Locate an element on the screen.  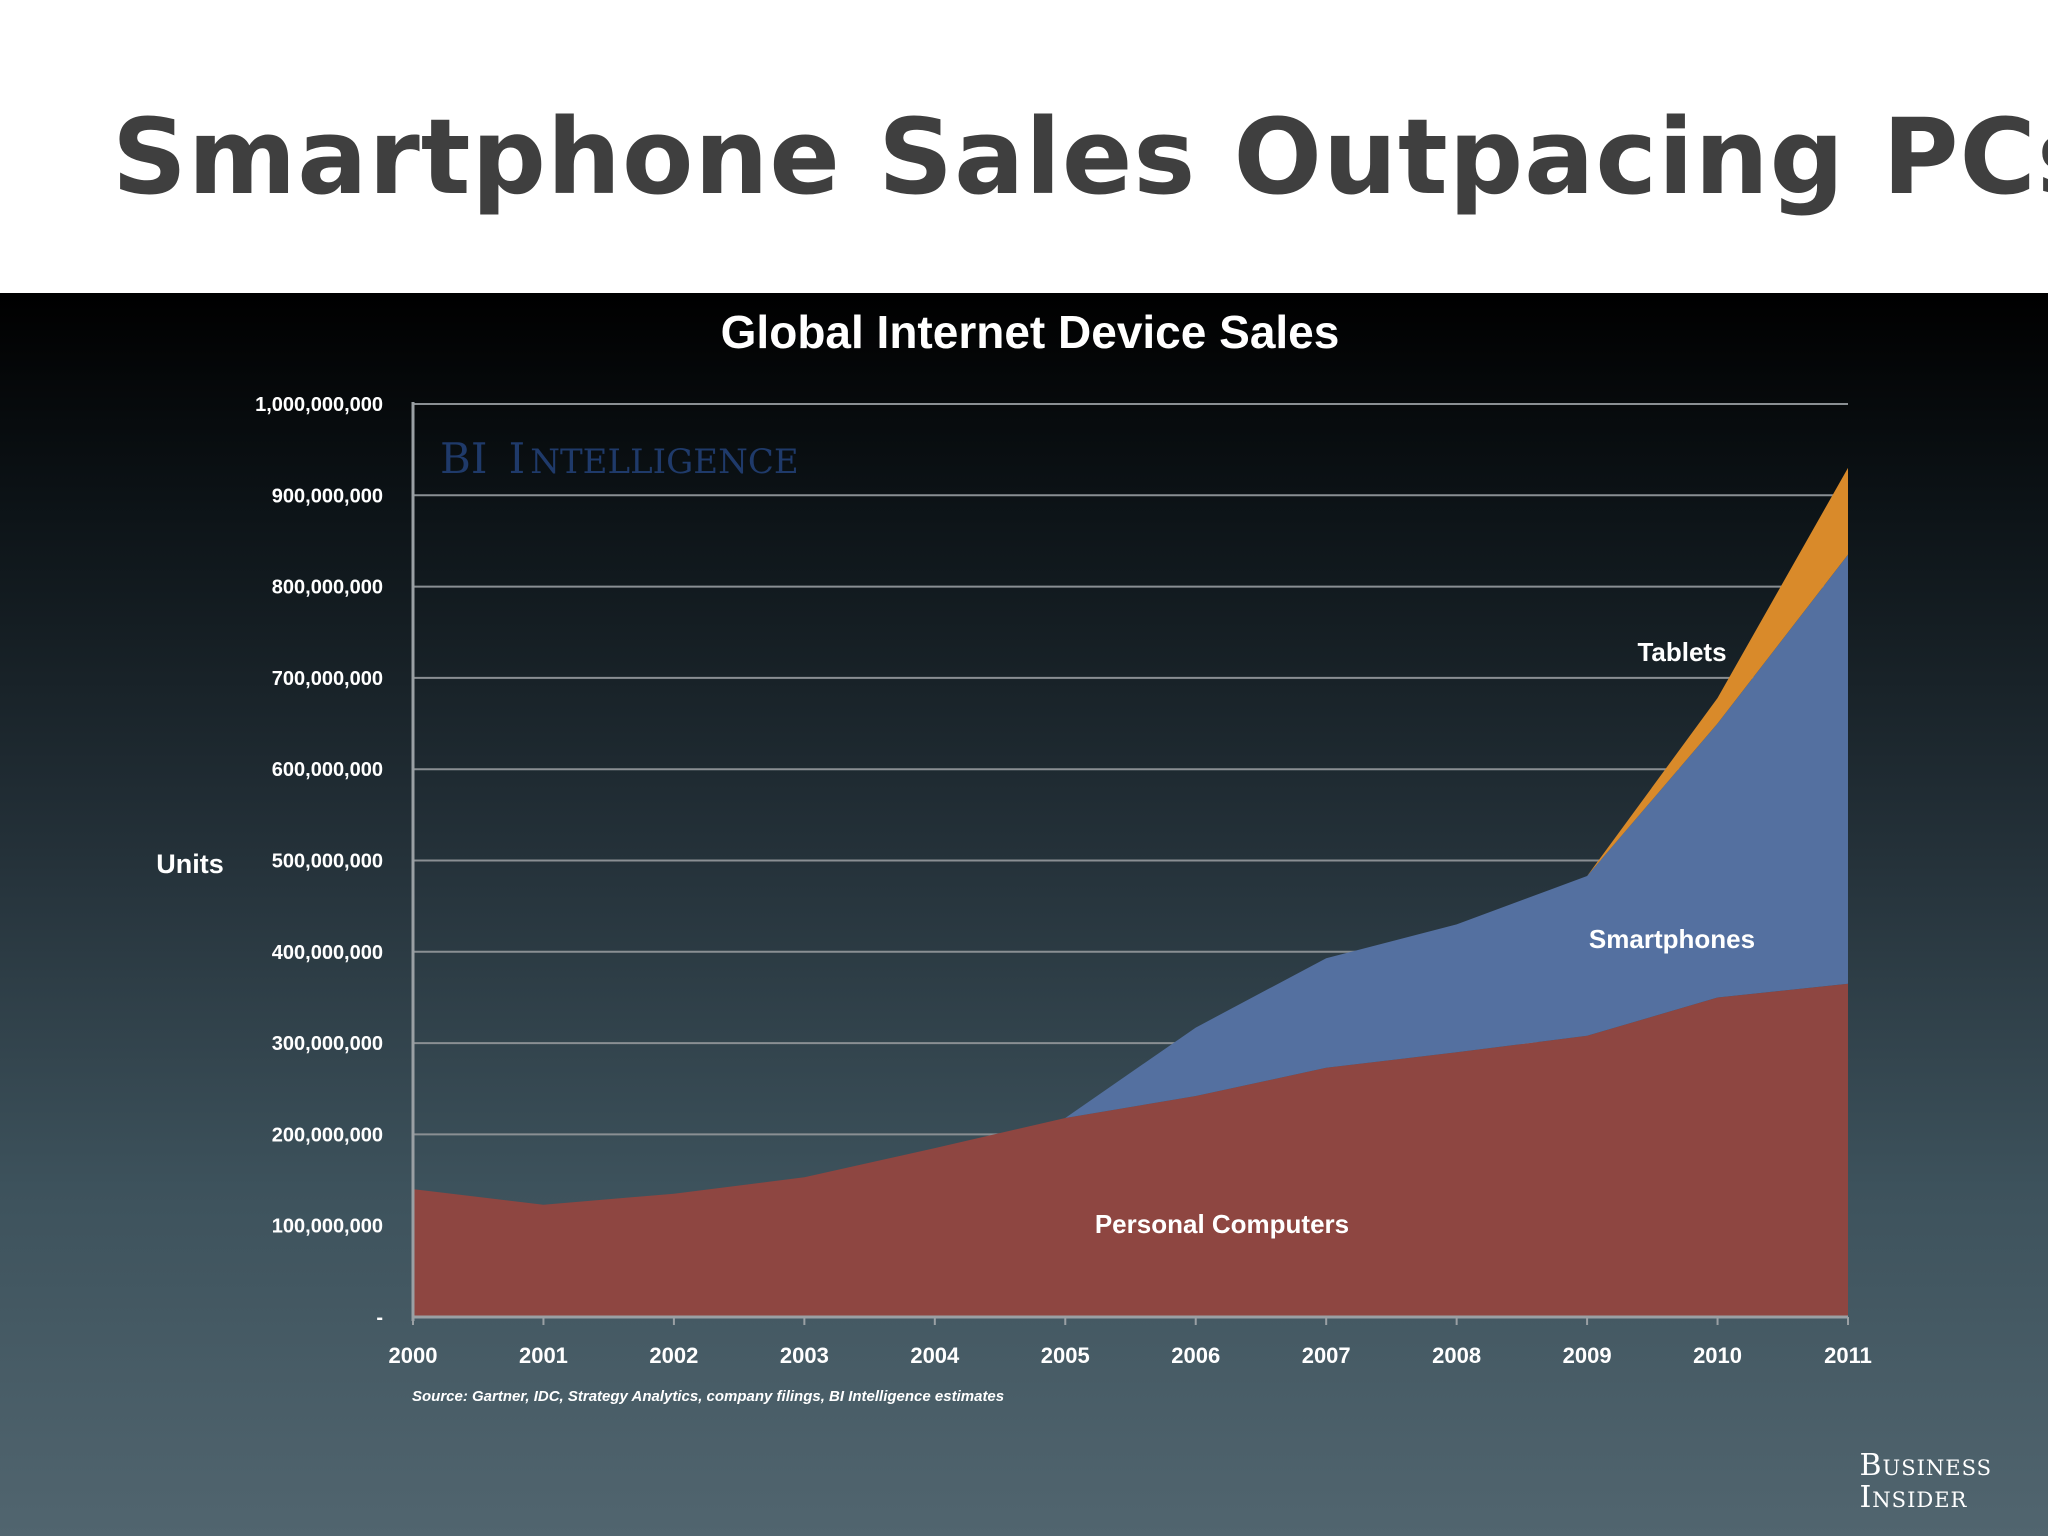
svg-text:BI I NTELLIGEN: BI I NTELLIGENCE is located at coordinates (619, 458).